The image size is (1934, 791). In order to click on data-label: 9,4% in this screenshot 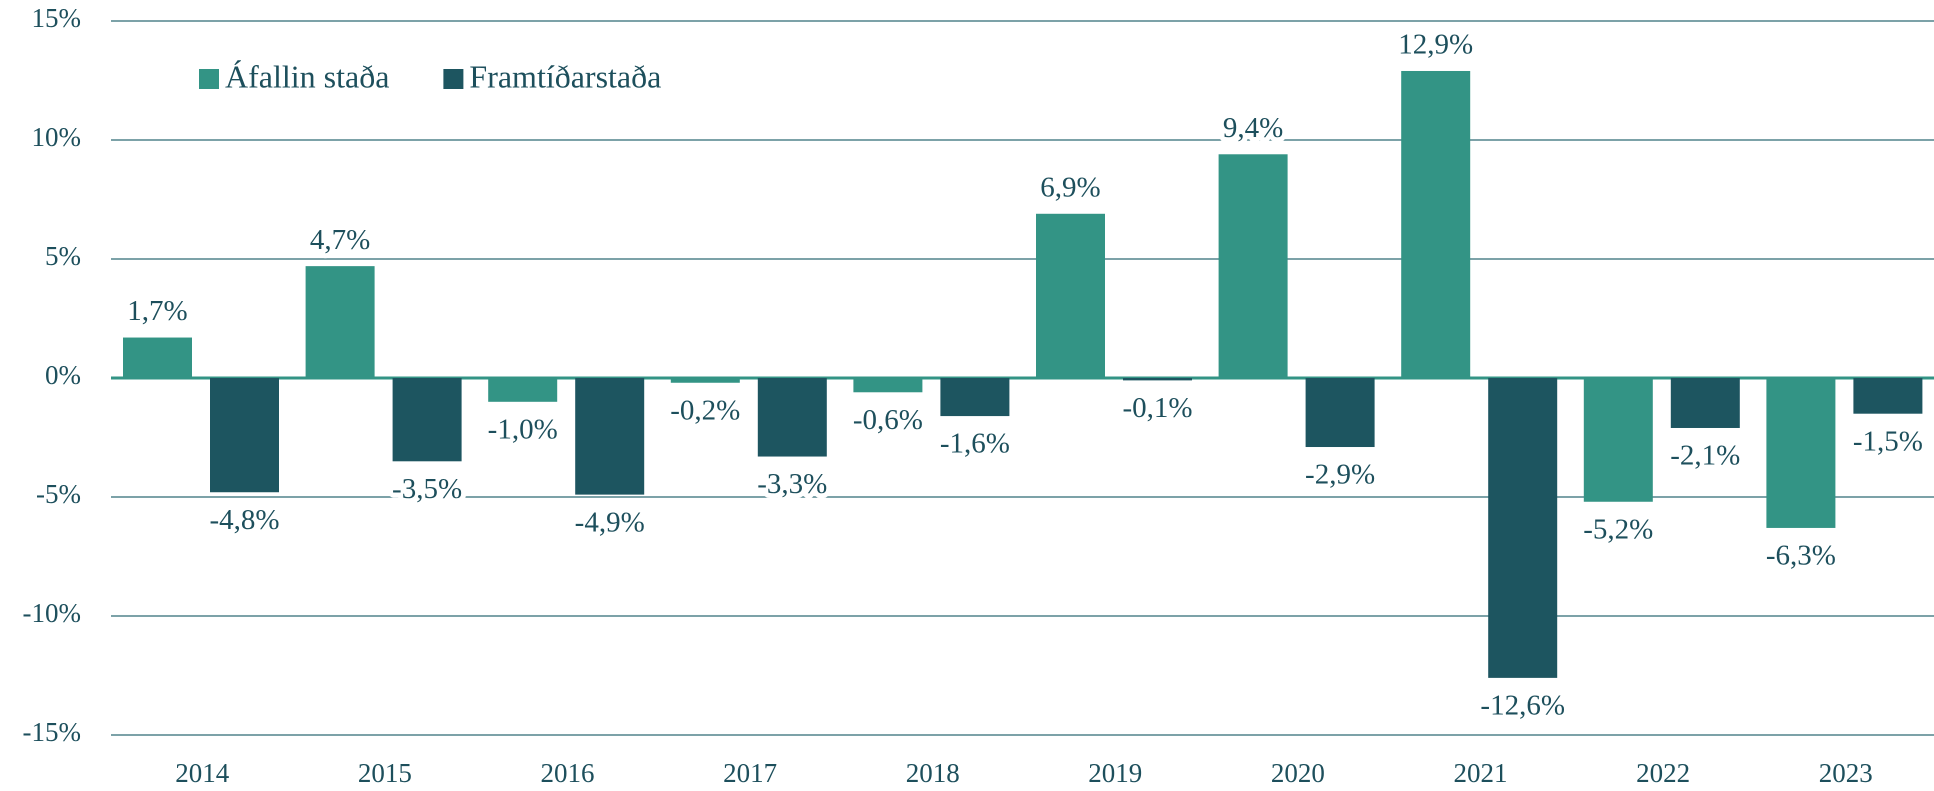, I will do `click(1253, 128)`.